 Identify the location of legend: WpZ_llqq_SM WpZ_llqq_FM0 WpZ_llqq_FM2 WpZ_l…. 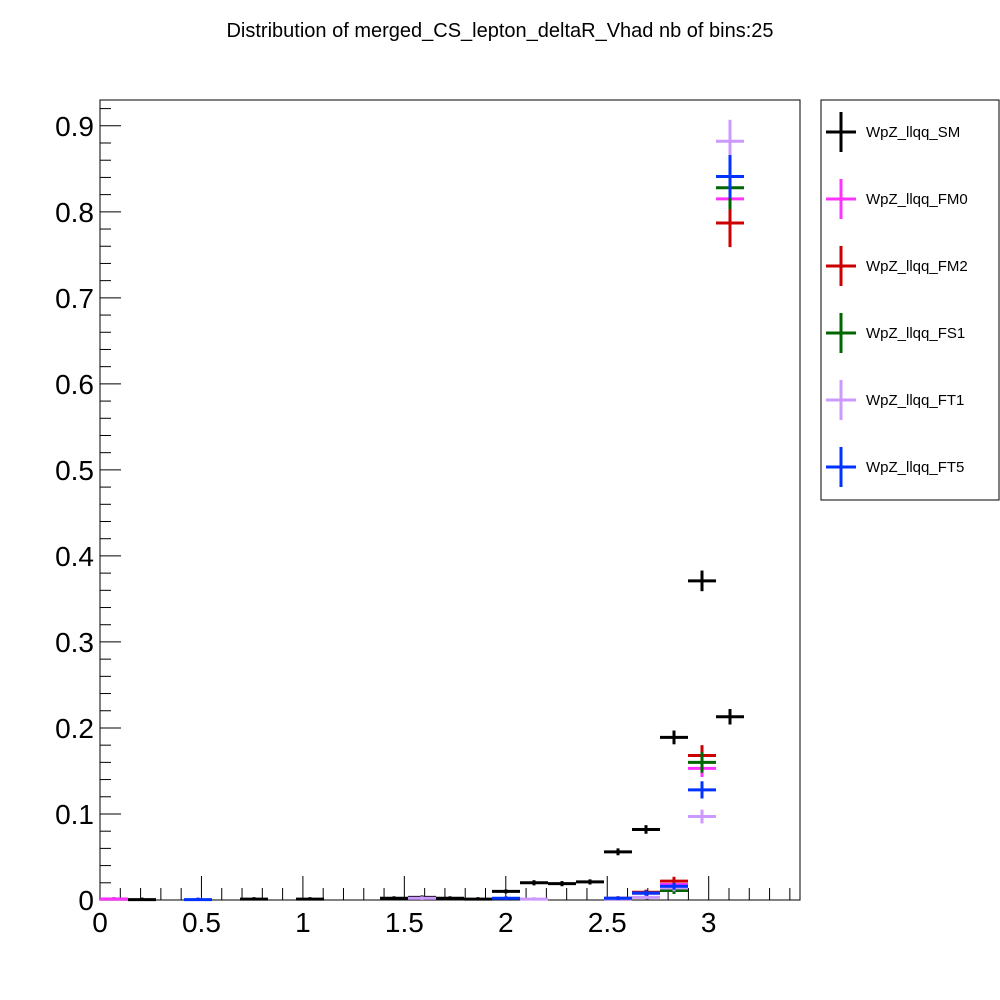
(910, 300).